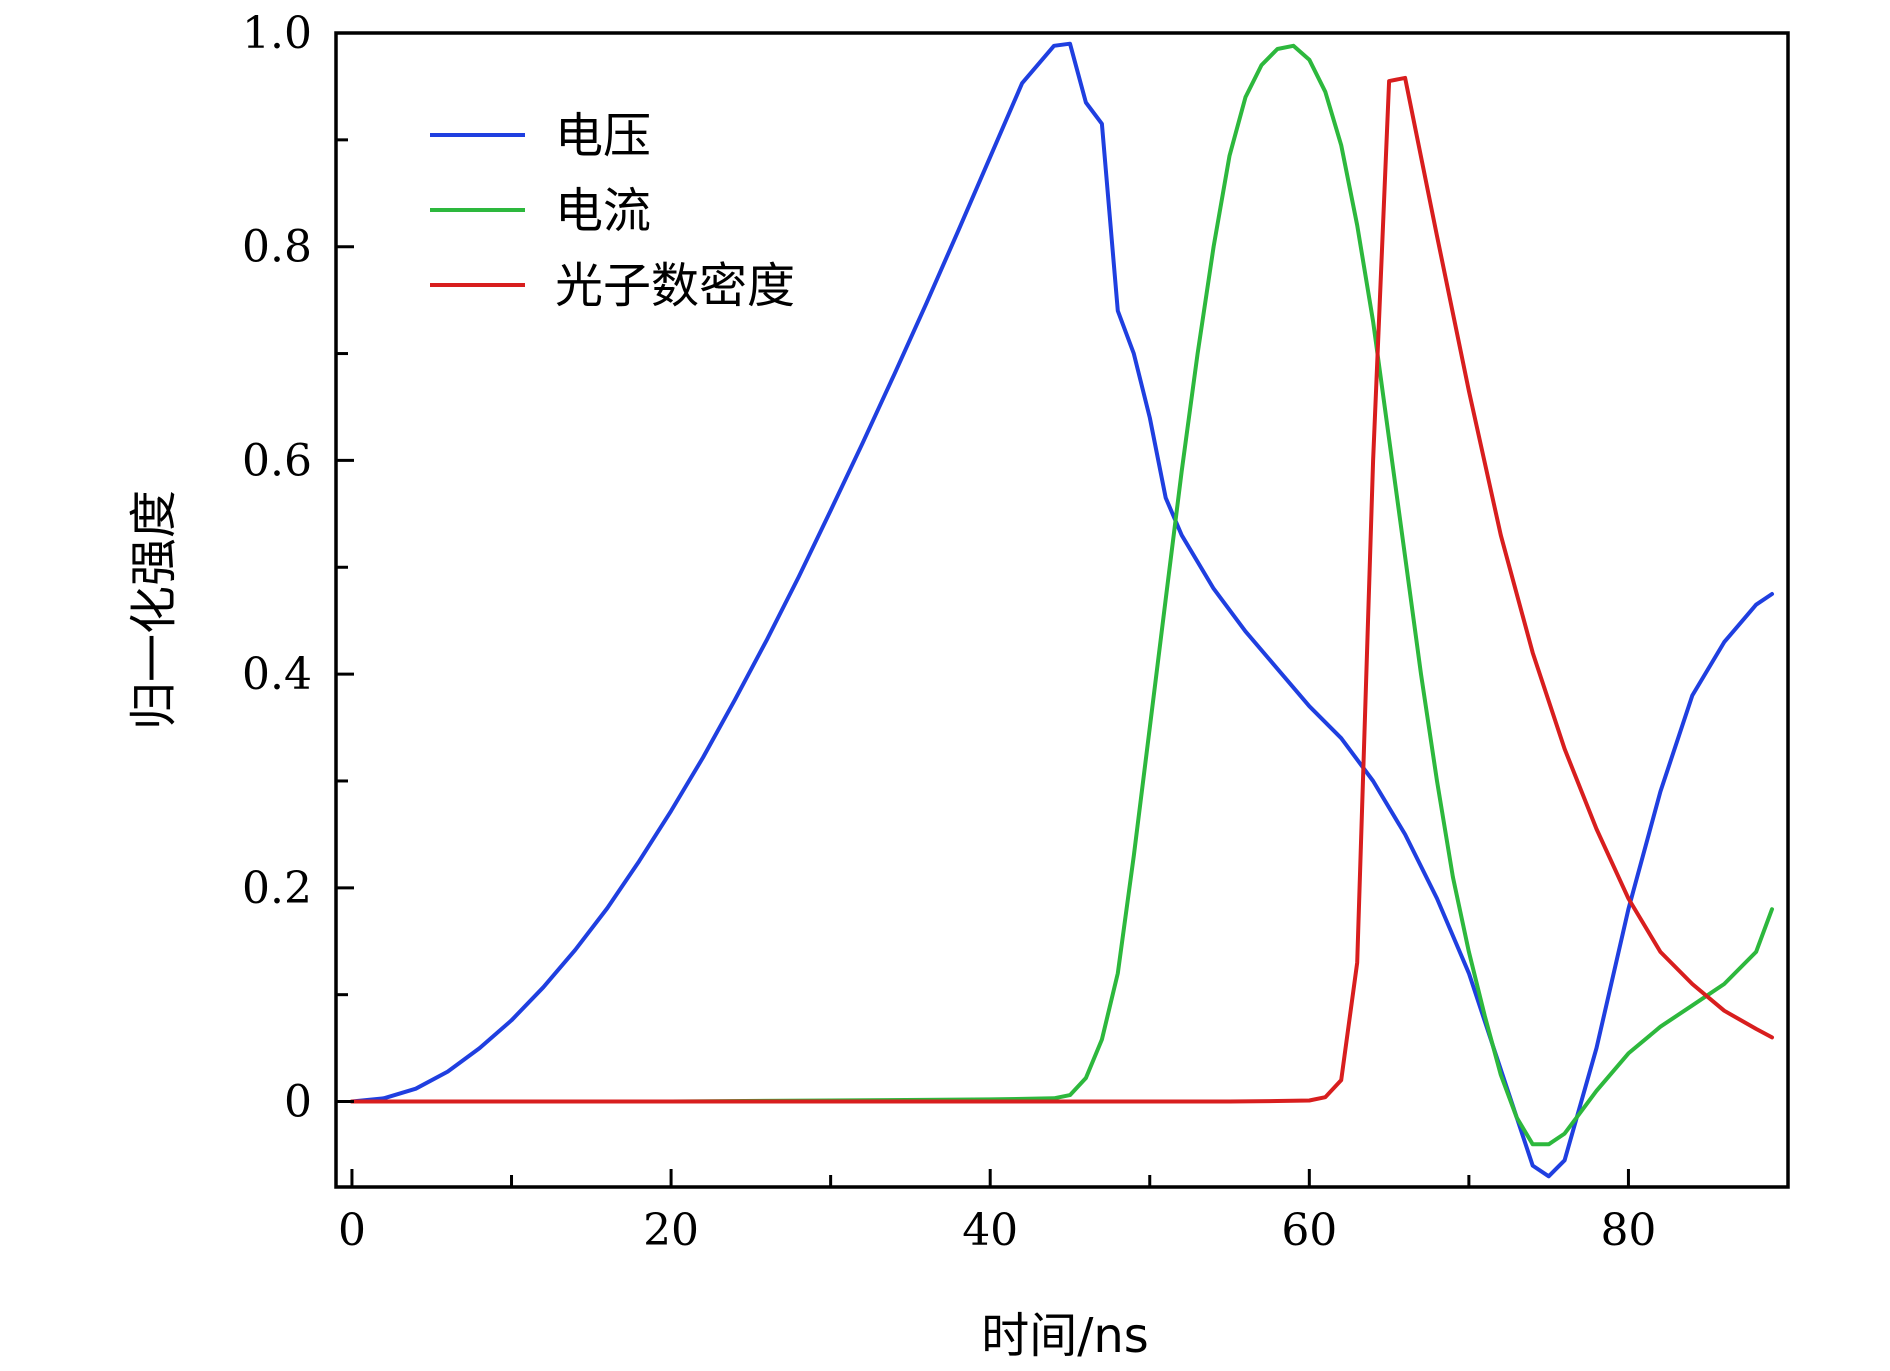  What do you see at coordinates (277, 674) in the screenshot?
I see `y-tick-label: 0.4` at bounding box center [277, 674].